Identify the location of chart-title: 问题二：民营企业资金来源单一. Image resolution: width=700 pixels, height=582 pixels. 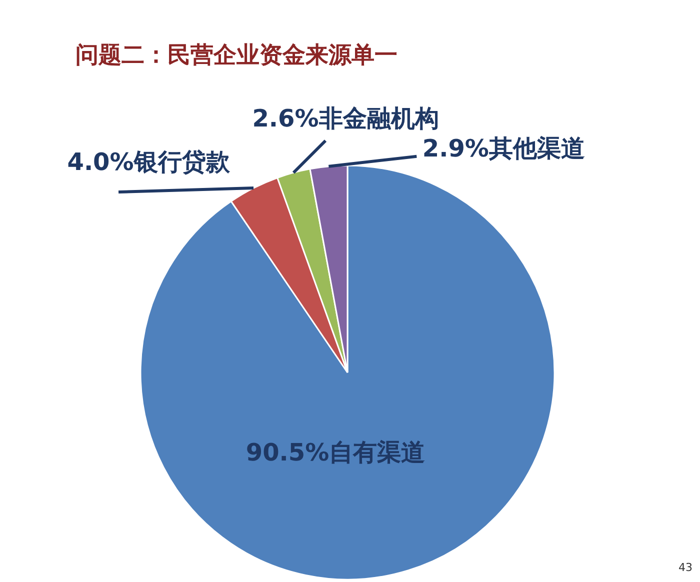
(237, 55).